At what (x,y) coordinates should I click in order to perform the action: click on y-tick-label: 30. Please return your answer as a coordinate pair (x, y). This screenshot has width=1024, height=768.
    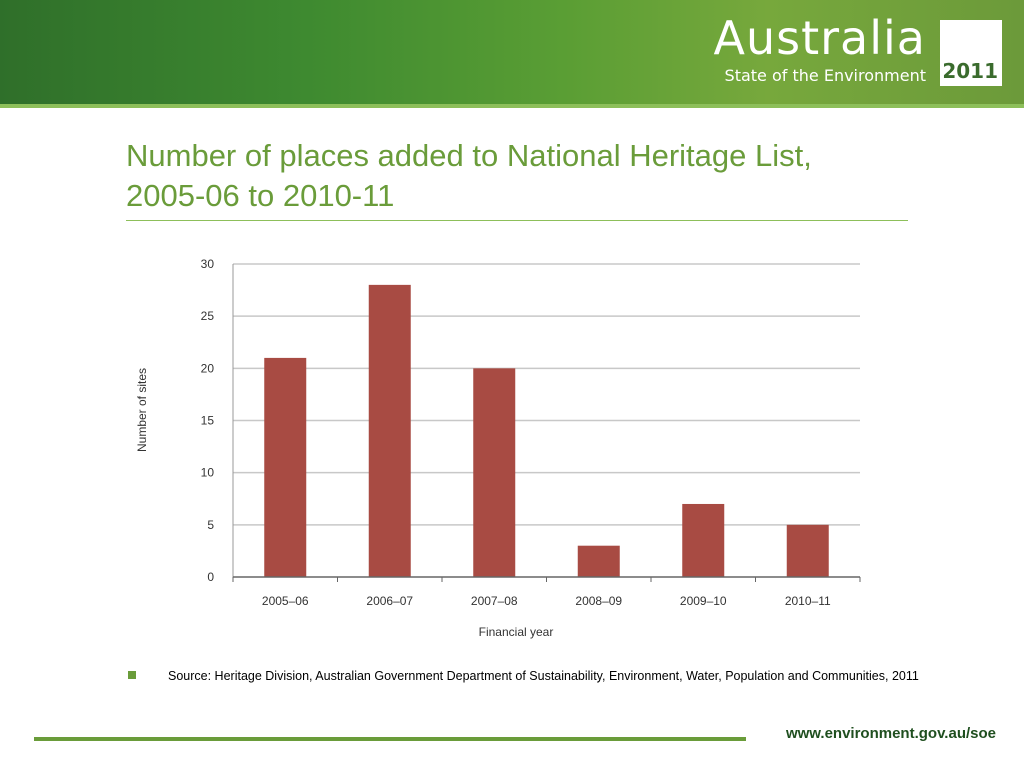
    Looking at the image, I should click on (208, 264).